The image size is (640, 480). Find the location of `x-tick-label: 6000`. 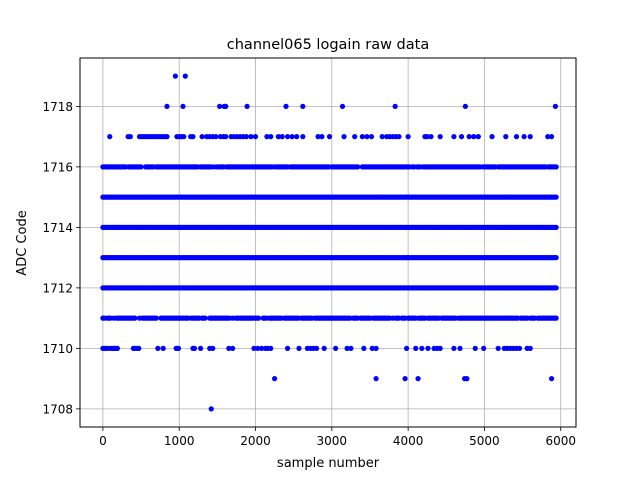

x-tick-label: 6000 is located at coordinates (560, 441).